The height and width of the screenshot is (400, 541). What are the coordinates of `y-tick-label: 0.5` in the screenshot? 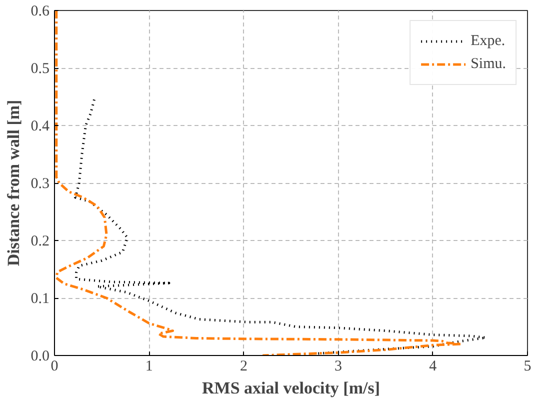 It's located at (40, 69).